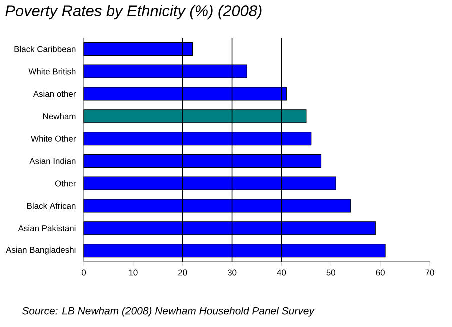 This screenshot has width=452, height=327. I want to click on y-tick-label: Black African, so click(52, 206).